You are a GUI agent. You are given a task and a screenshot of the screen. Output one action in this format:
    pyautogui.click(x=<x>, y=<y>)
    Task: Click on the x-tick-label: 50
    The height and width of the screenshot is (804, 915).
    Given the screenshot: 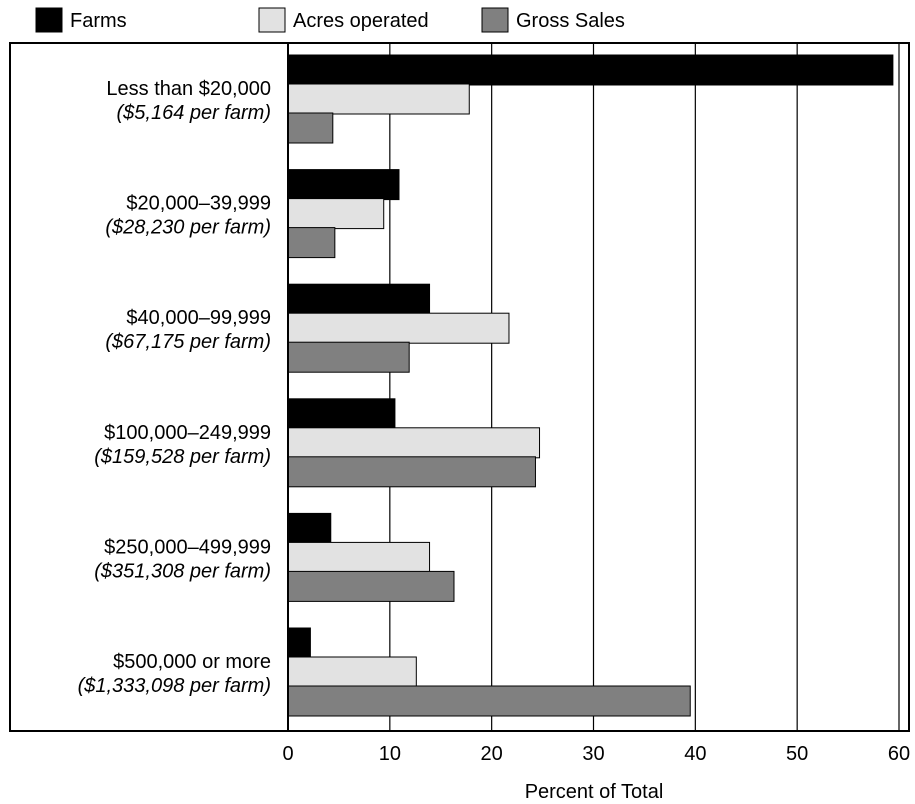 What is the action you would take?
    pyautogui.click(x=797, y=754)
    